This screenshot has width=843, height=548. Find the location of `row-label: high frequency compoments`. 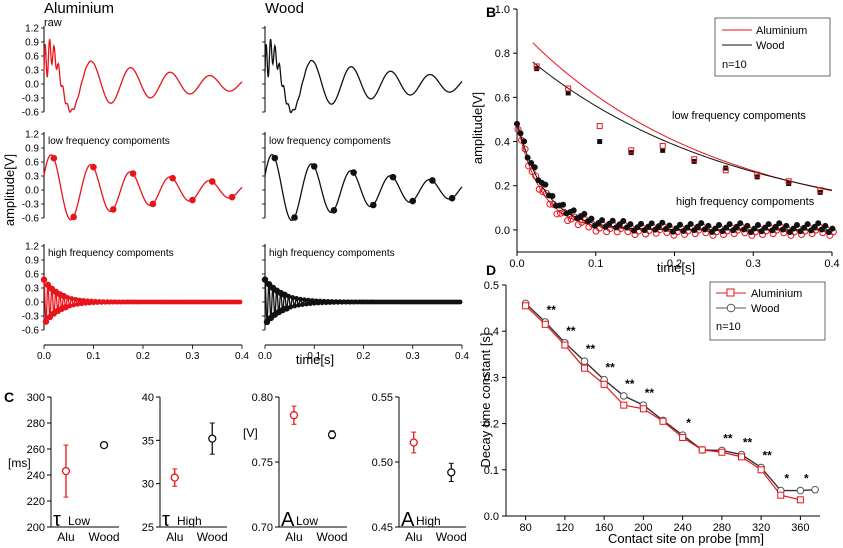

row-label: high frequency compoments is located at coordinates (111, 253).